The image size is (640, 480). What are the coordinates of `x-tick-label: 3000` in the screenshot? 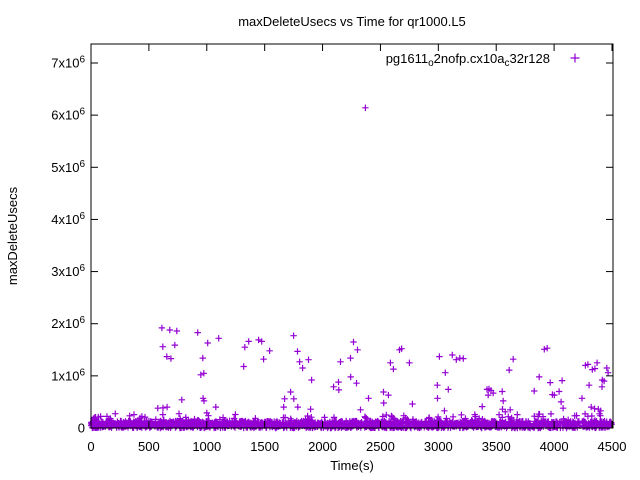 It's located at (438, 446).